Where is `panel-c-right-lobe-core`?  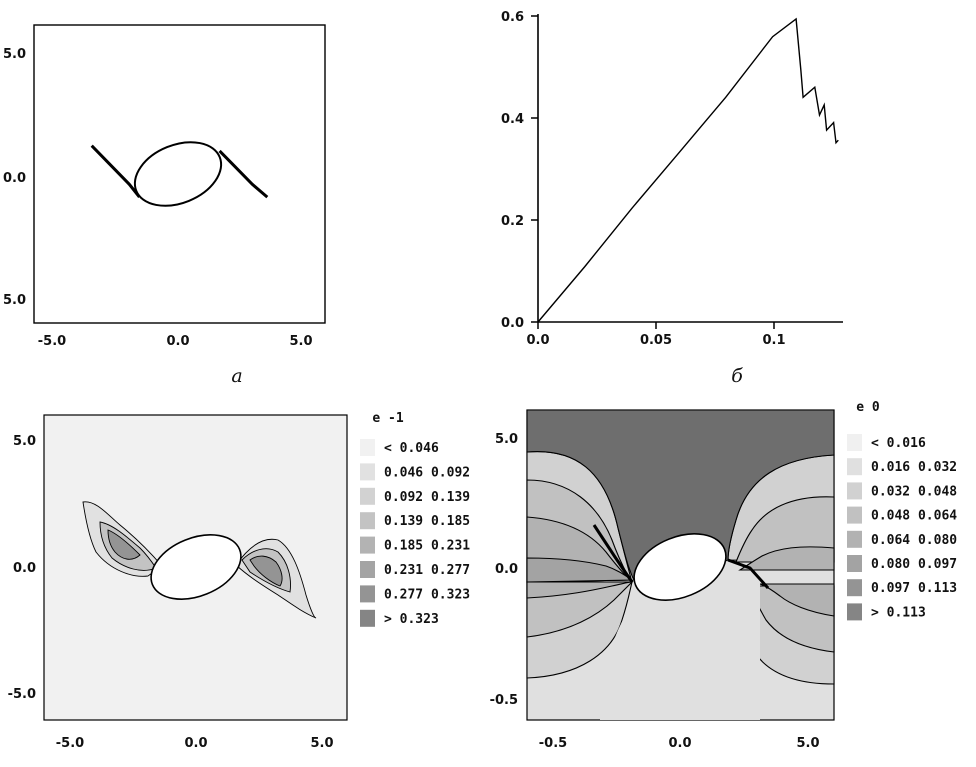
panel-c-right-lobe-core is located at coordinates (266, 571).